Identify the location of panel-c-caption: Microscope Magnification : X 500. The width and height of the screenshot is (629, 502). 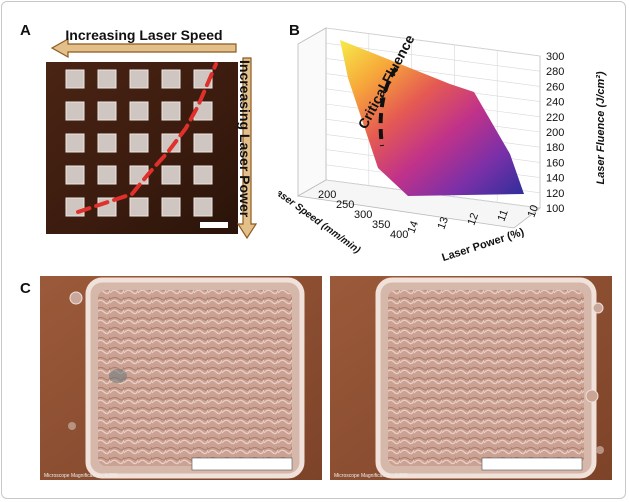
(81, 476).